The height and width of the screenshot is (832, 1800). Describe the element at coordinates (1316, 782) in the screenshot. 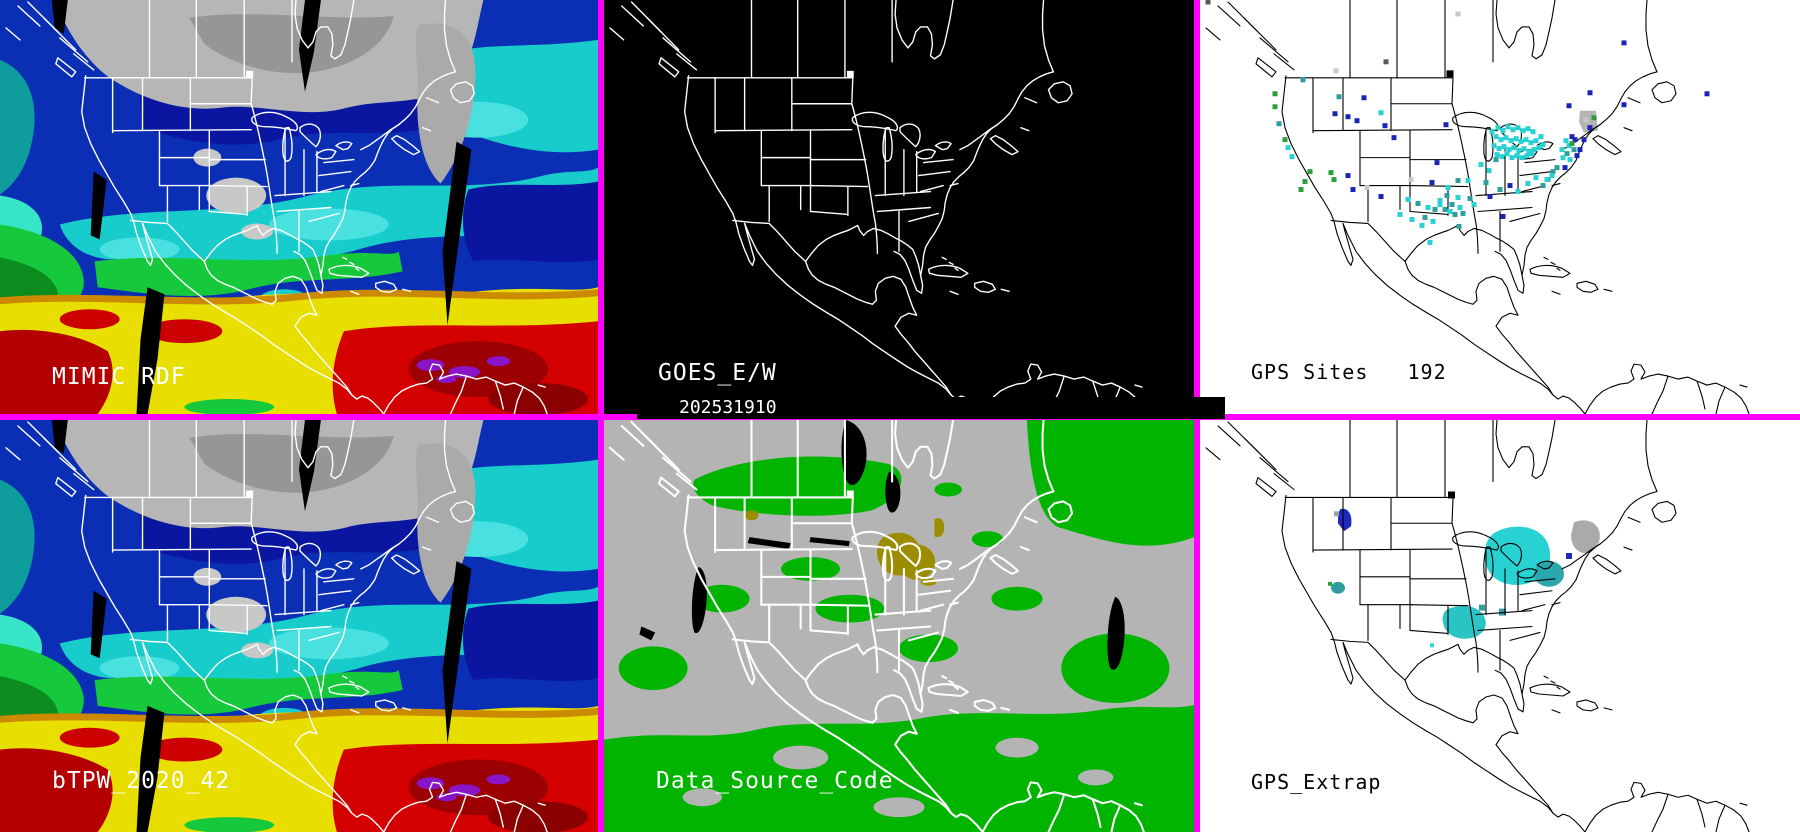

I see `panel-label-gps-extrap: GPS_Extrap` at that location.